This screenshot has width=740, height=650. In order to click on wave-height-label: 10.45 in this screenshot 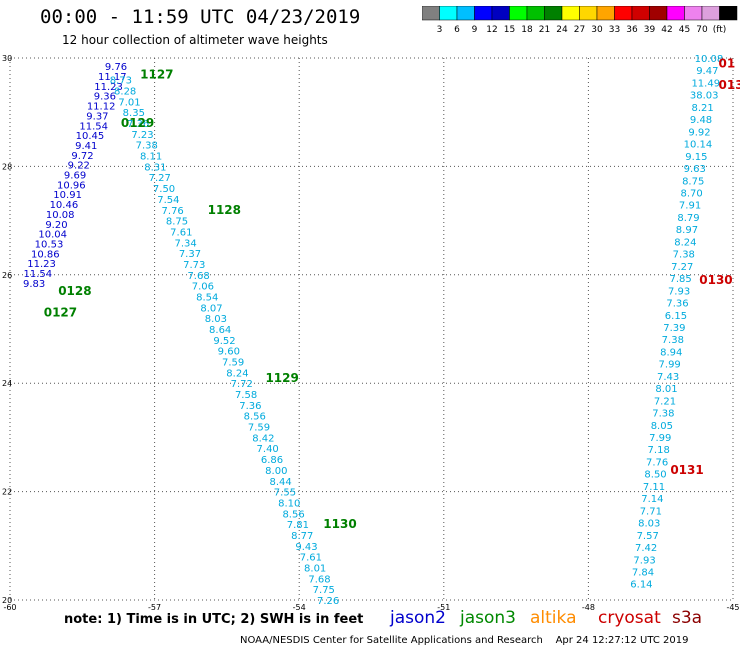, I will do `click(90, 136)`.